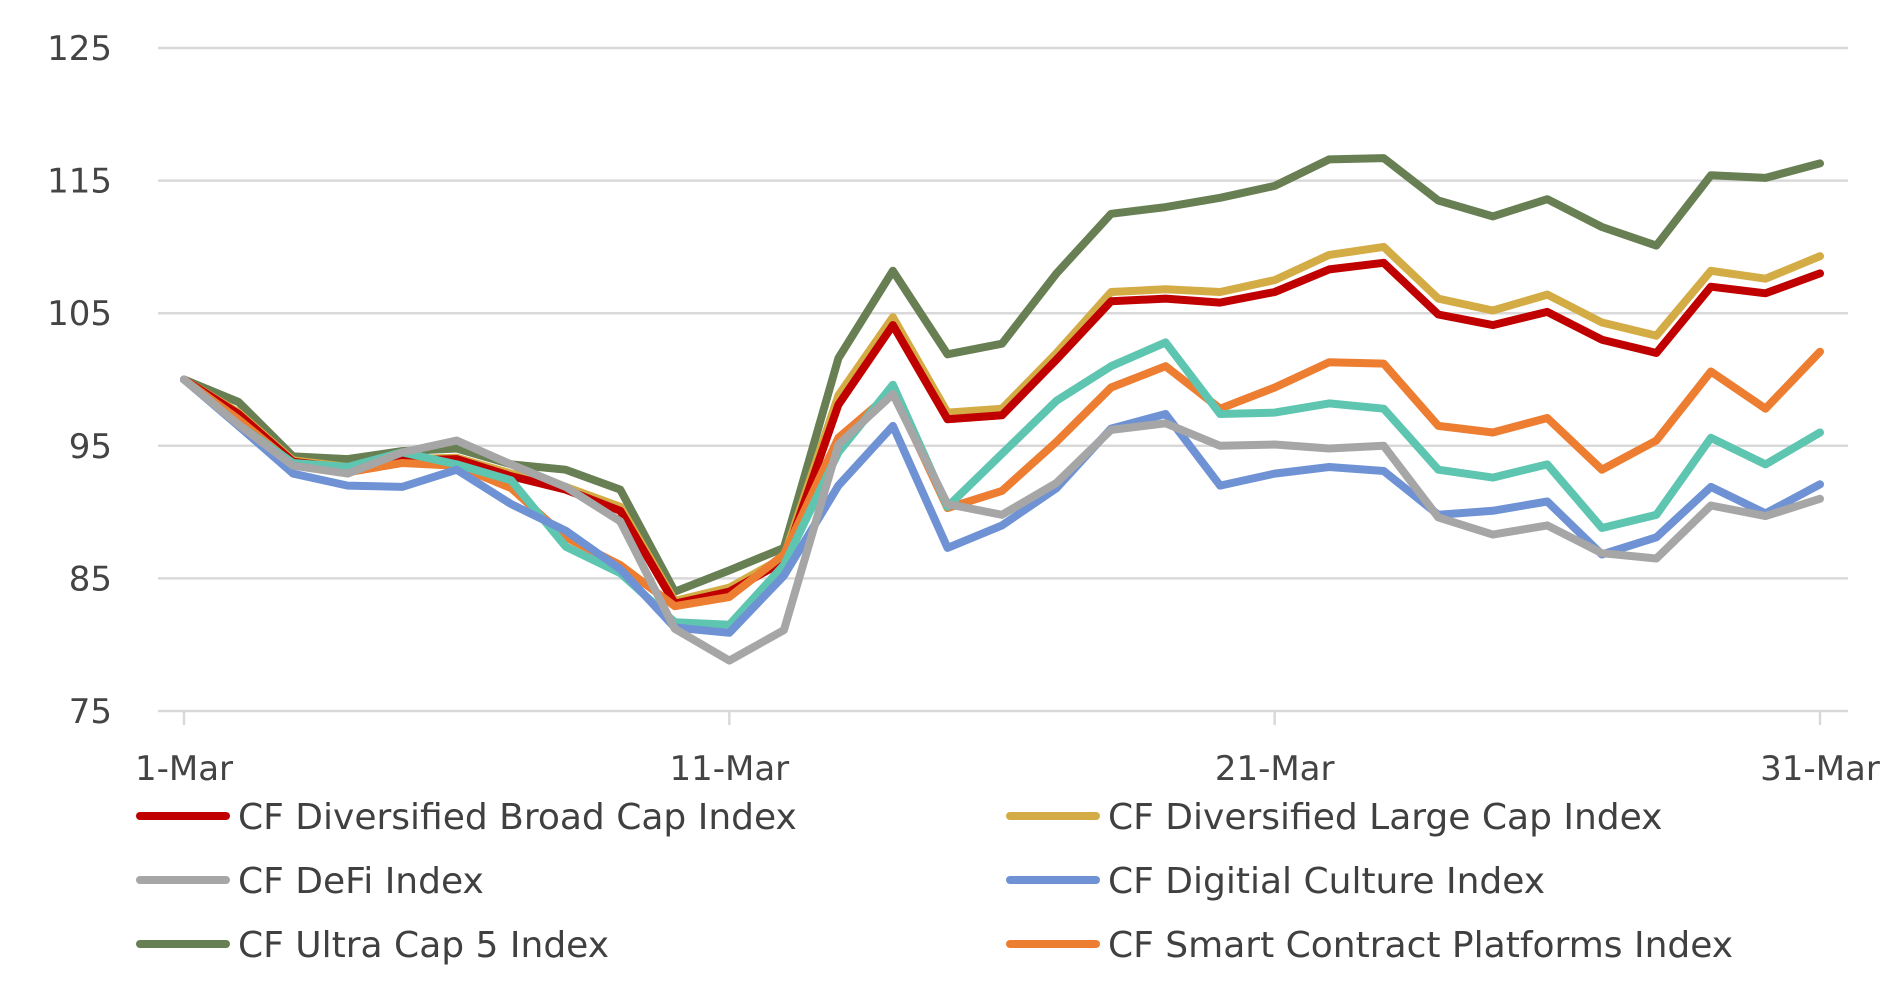 Image resolution: width=1897 pixels, height=999 pixels. Describe the element at coordinates (361, 881) in the screenshot. I see `legend-label: CF DeFi Index` at that location.